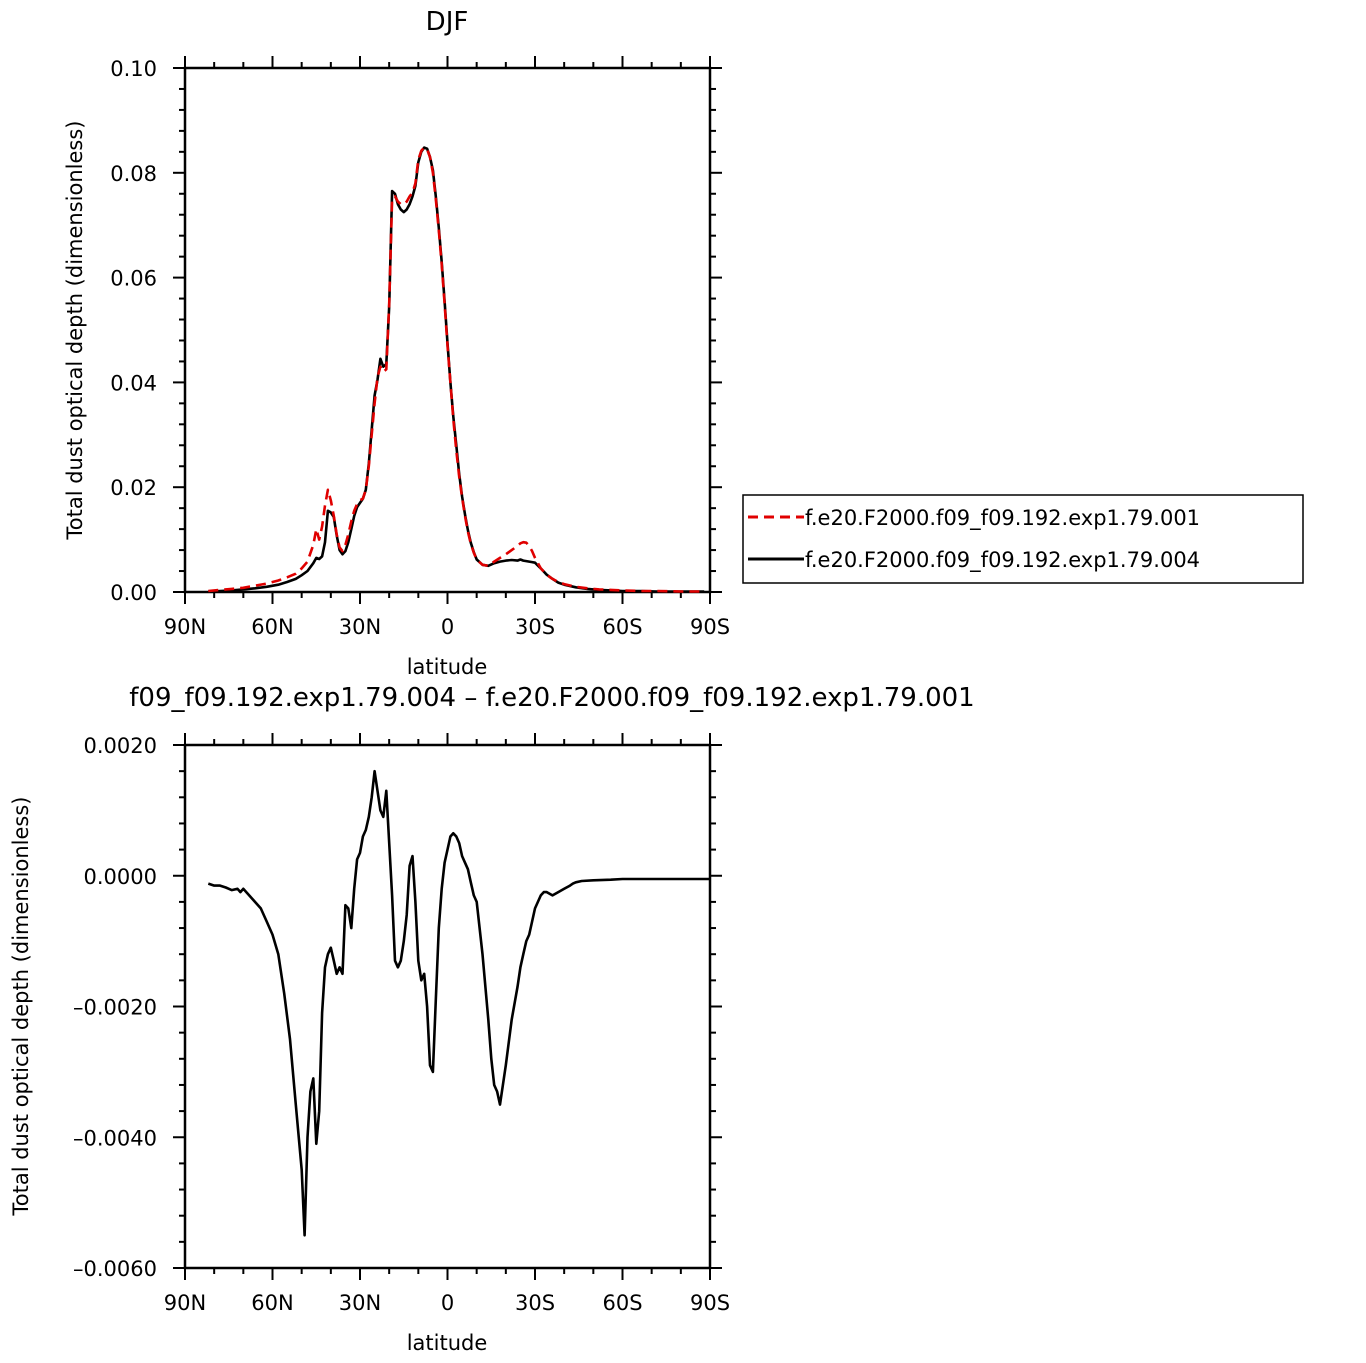  I want to click on top-x-tick-label: 60S, so click(622, 627).